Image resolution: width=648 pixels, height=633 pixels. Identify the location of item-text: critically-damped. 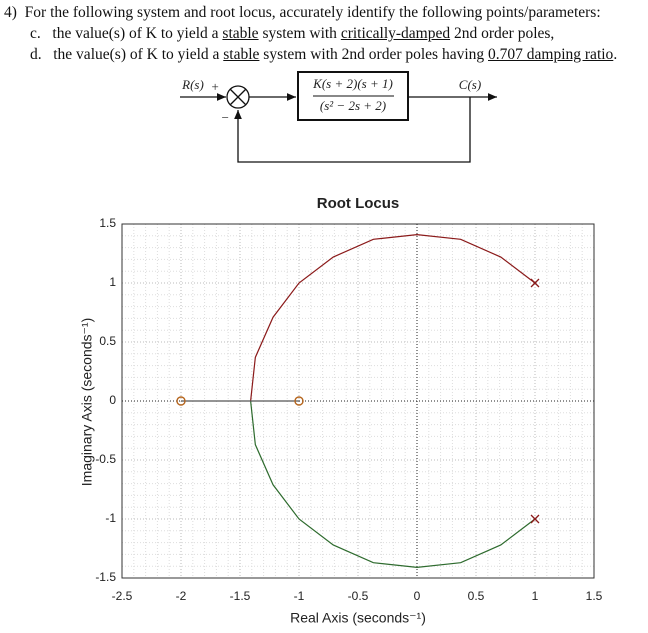
(395, 33).